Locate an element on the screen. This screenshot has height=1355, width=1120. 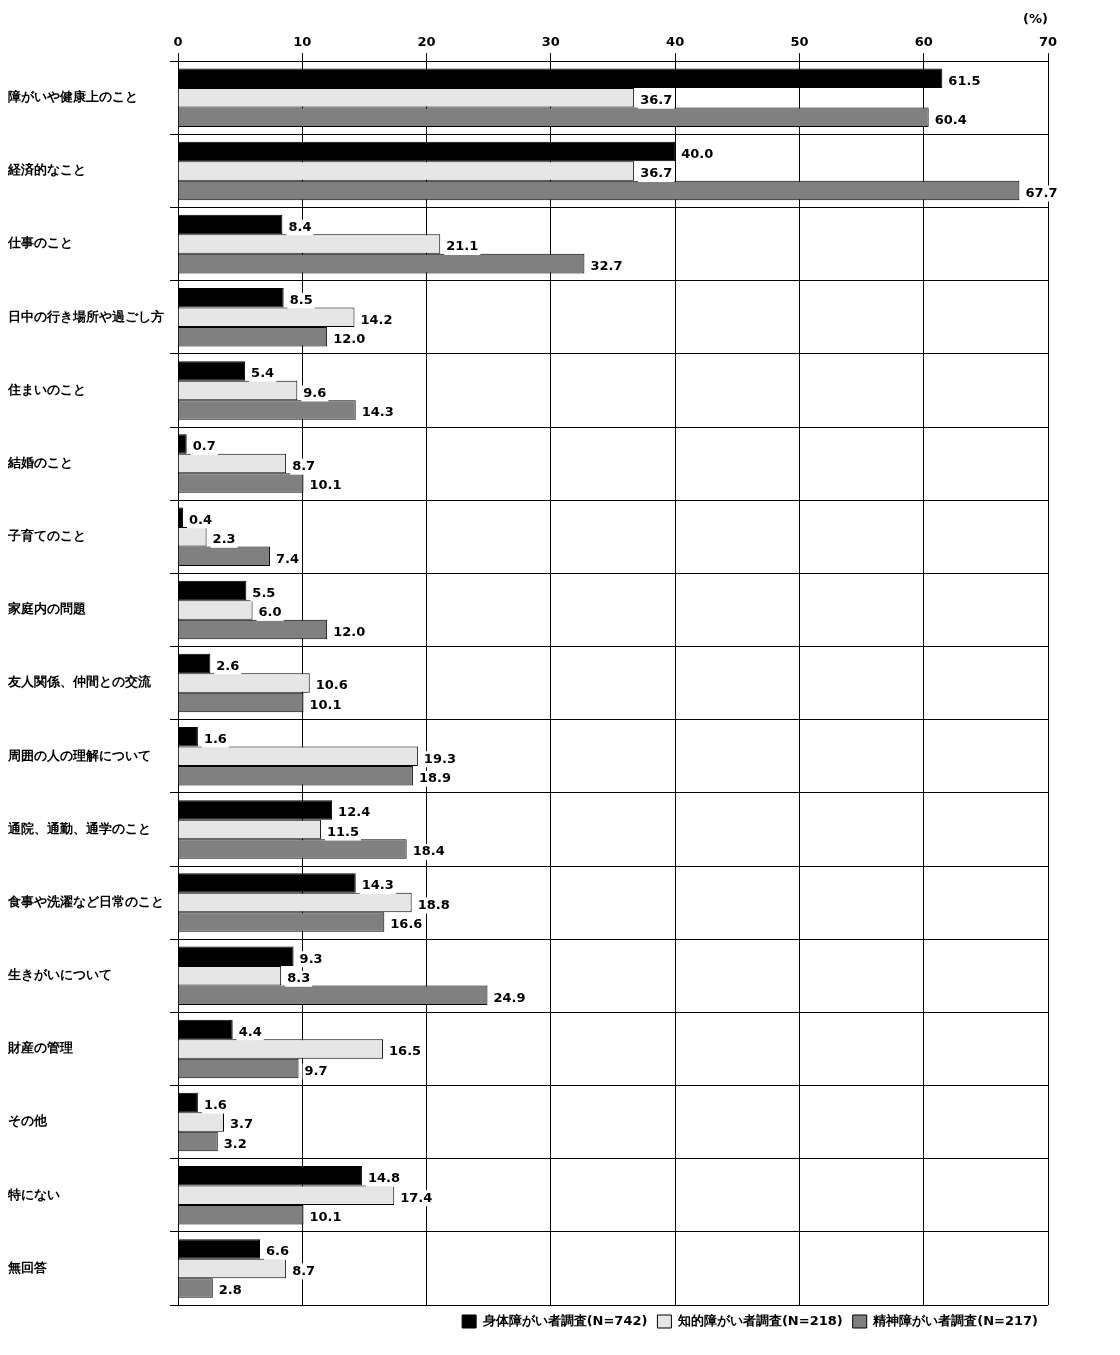
data-label: 7.4 is located at coordinates (287, 558).